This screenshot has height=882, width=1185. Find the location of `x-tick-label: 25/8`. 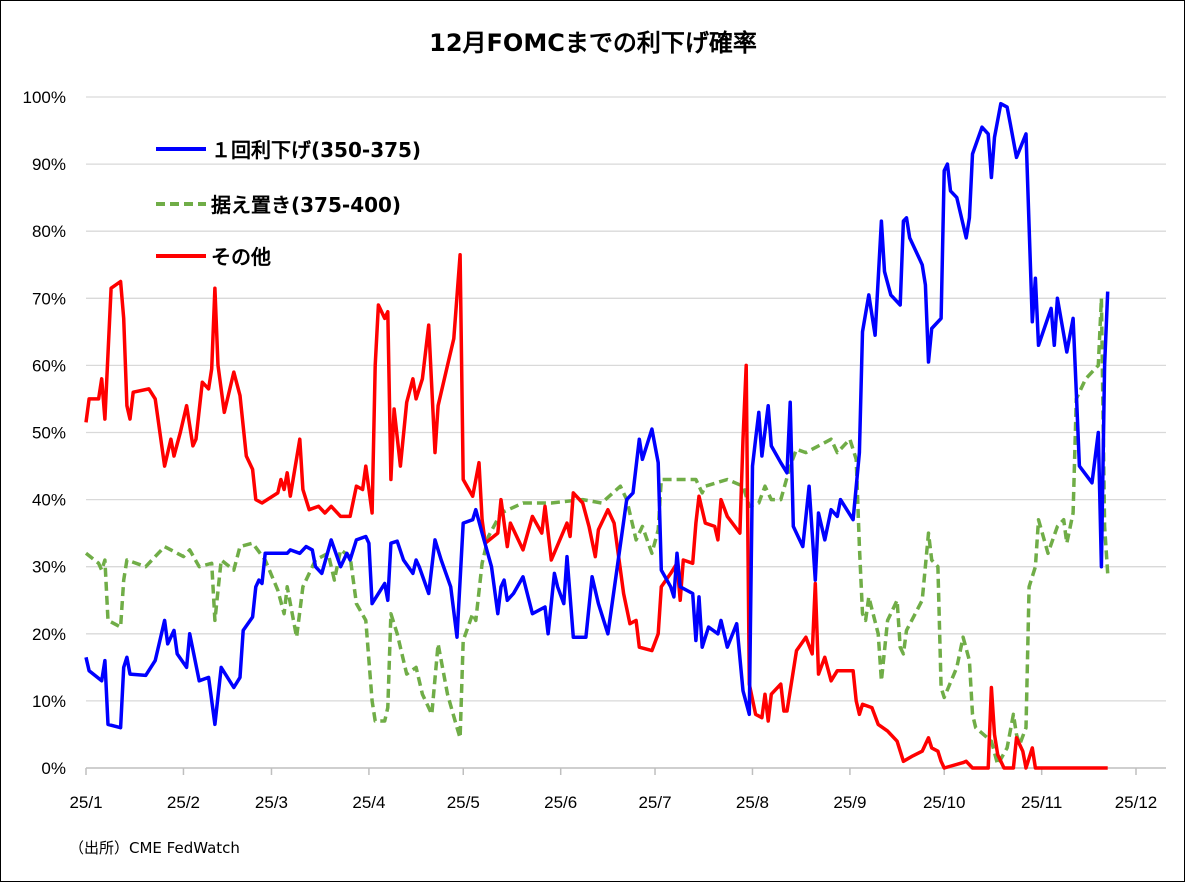

x-tick-label: 25/8 is located at coordinates (752, 802).